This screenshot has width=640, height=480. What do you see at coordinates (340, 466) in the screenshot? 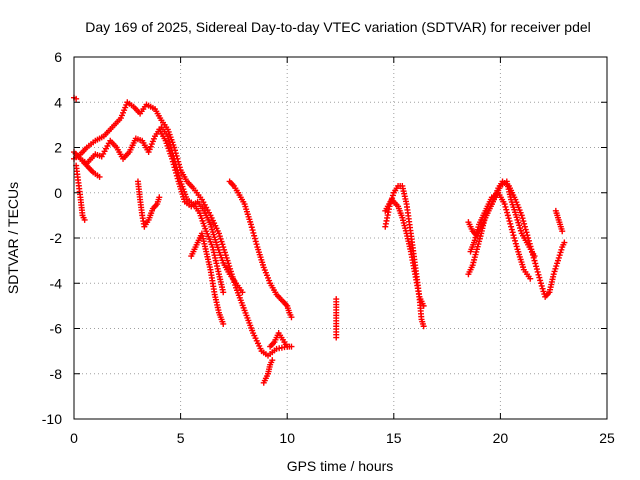
I see `x-axis-label: GPS time / hours` at bounding box center [340, 466].